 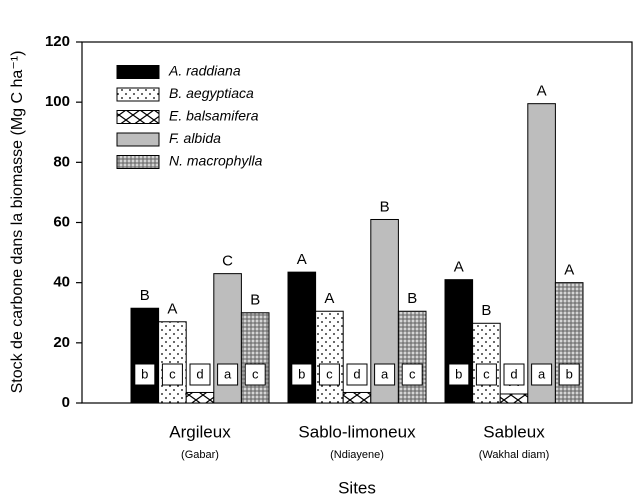 What do you see at coordinates (357, 431) in the screenshot?
I see `x-tick-label: Sablo-limoneux` at bounding box center [357, 431].